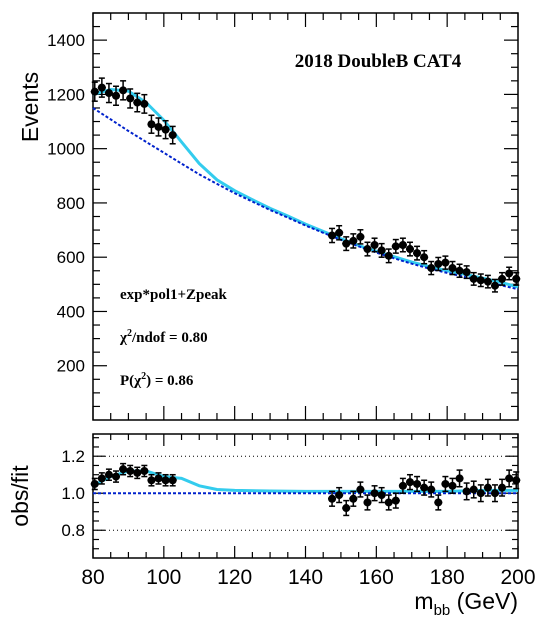 The height and width of the screenshot is (622, 546). I want to click on main-y-tick-label: 1000, so click(66, 149).